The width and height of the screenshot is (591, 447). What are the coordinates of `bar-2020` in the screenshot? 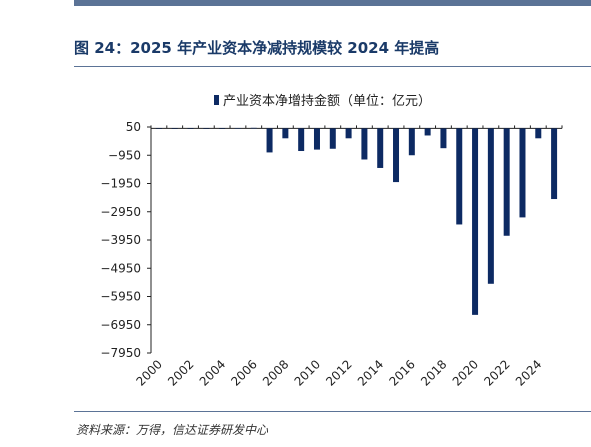 It's located at (475, 221).